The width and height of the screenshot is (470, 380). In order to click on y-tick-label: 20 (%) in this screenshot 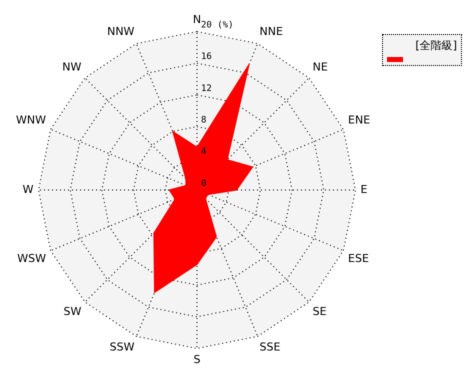, I will do `click(217, 25)`.